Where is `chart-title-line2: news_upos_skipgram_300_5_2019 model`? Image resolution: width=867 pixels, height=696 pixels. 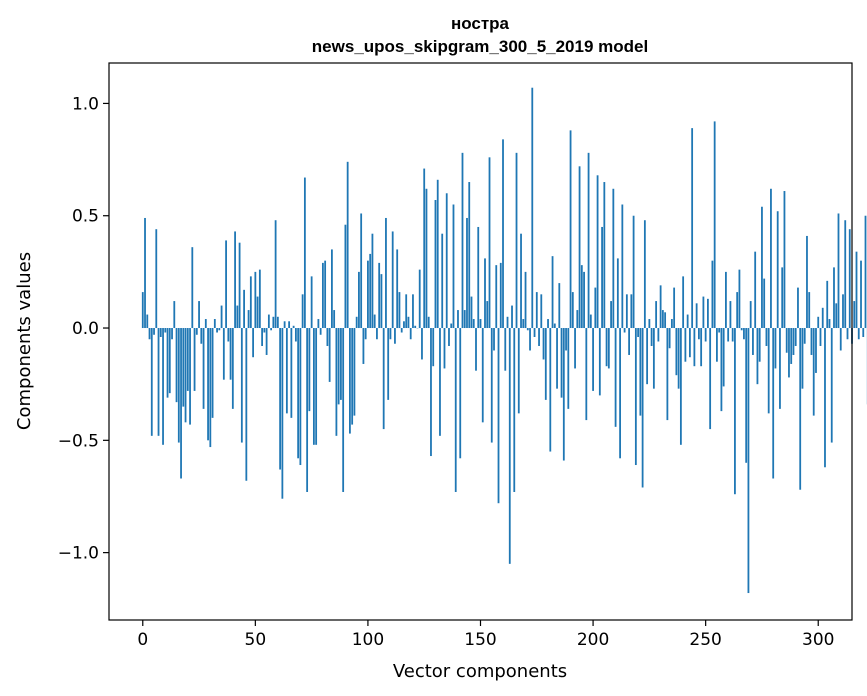
chart-title-line2: news_upos_skipgram_300_5_2019 model is located at coordinates (480, 46).